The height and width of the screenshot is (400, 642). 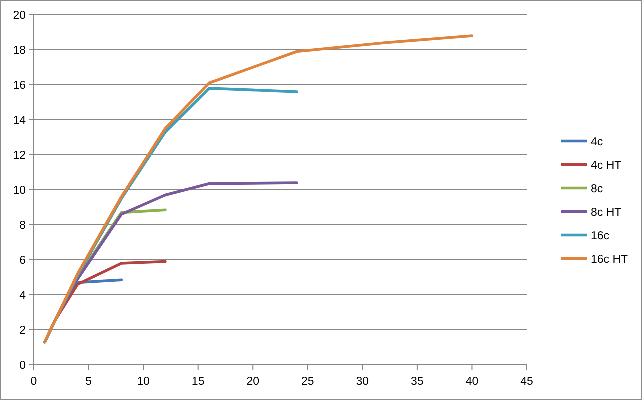 I want to click on x-tick-label: 10, so click(x=143, y=382).